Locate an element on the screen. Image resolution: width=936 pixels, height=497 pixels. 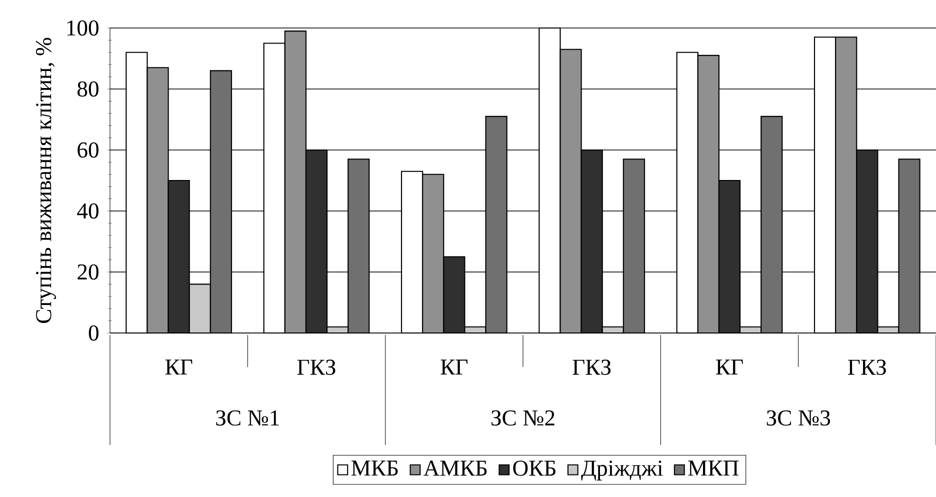
y-tick-label: 80 is located at coordinates (88, 89).